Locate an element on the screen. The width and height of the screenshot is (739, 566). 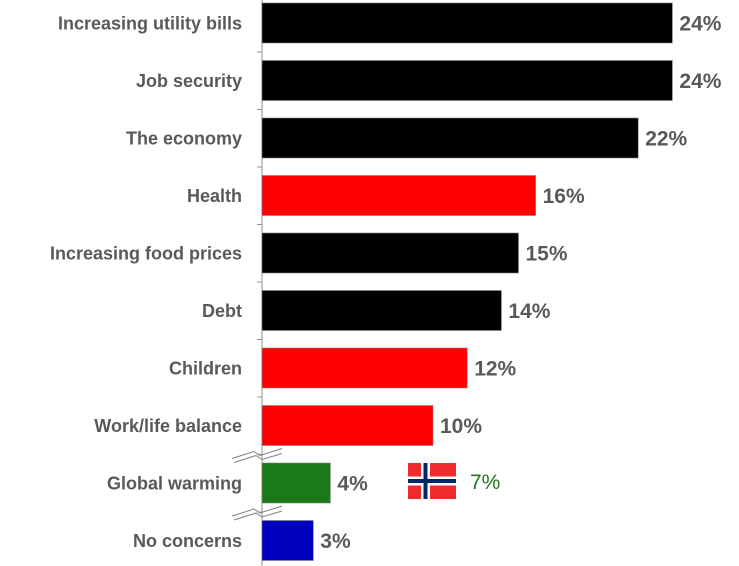
category-label-health: Health is located at coordinates (214, 196).